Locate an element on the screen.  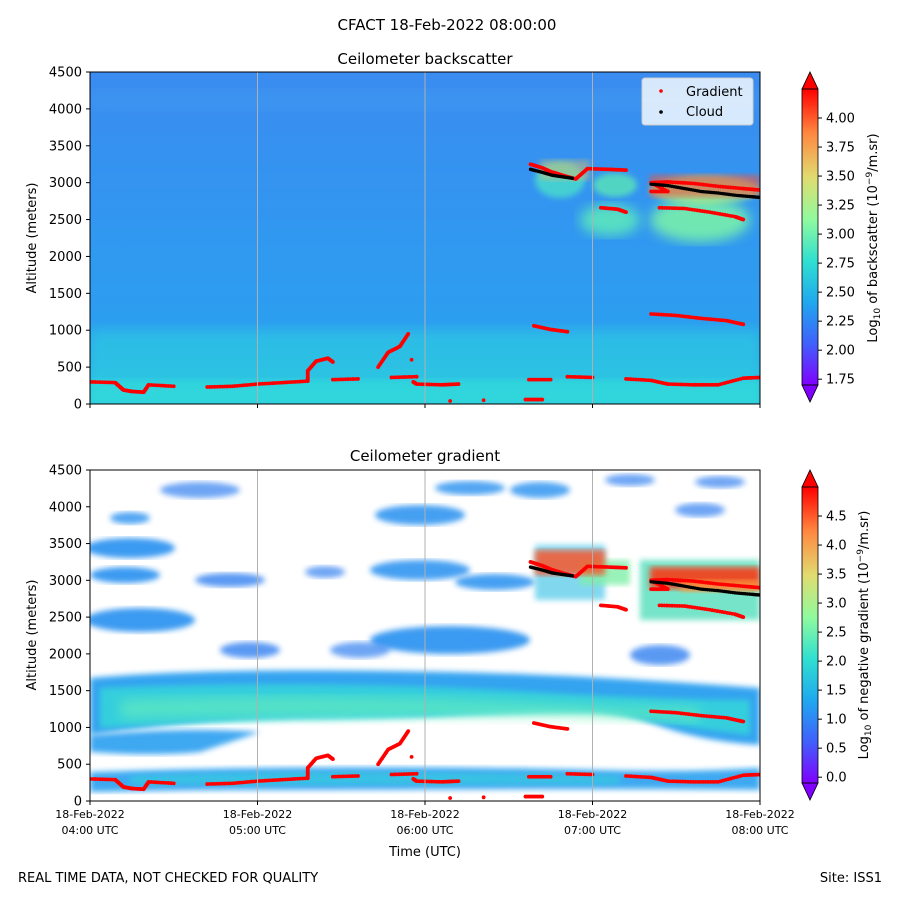
gradient-x-tick-label-time: 07:00 UTC is located at coordinates (592, 830).